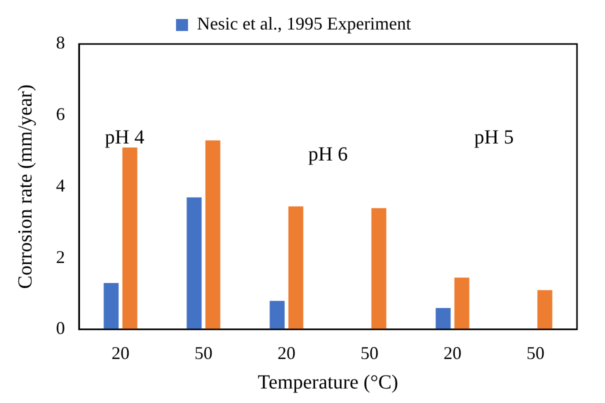  Describe the element at coordinates (60, 328) in the screenshot. I see `y-tick-label: 0` at that location.